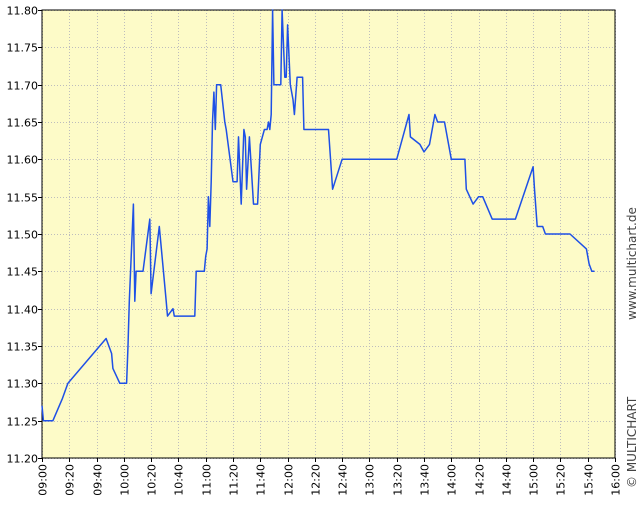 Image resolution: width=640 pixels, height=512 pixels. Describe the element at coordinates (452, 480) in the screenshot. I see `x-tick-label: 14:00` at that location.